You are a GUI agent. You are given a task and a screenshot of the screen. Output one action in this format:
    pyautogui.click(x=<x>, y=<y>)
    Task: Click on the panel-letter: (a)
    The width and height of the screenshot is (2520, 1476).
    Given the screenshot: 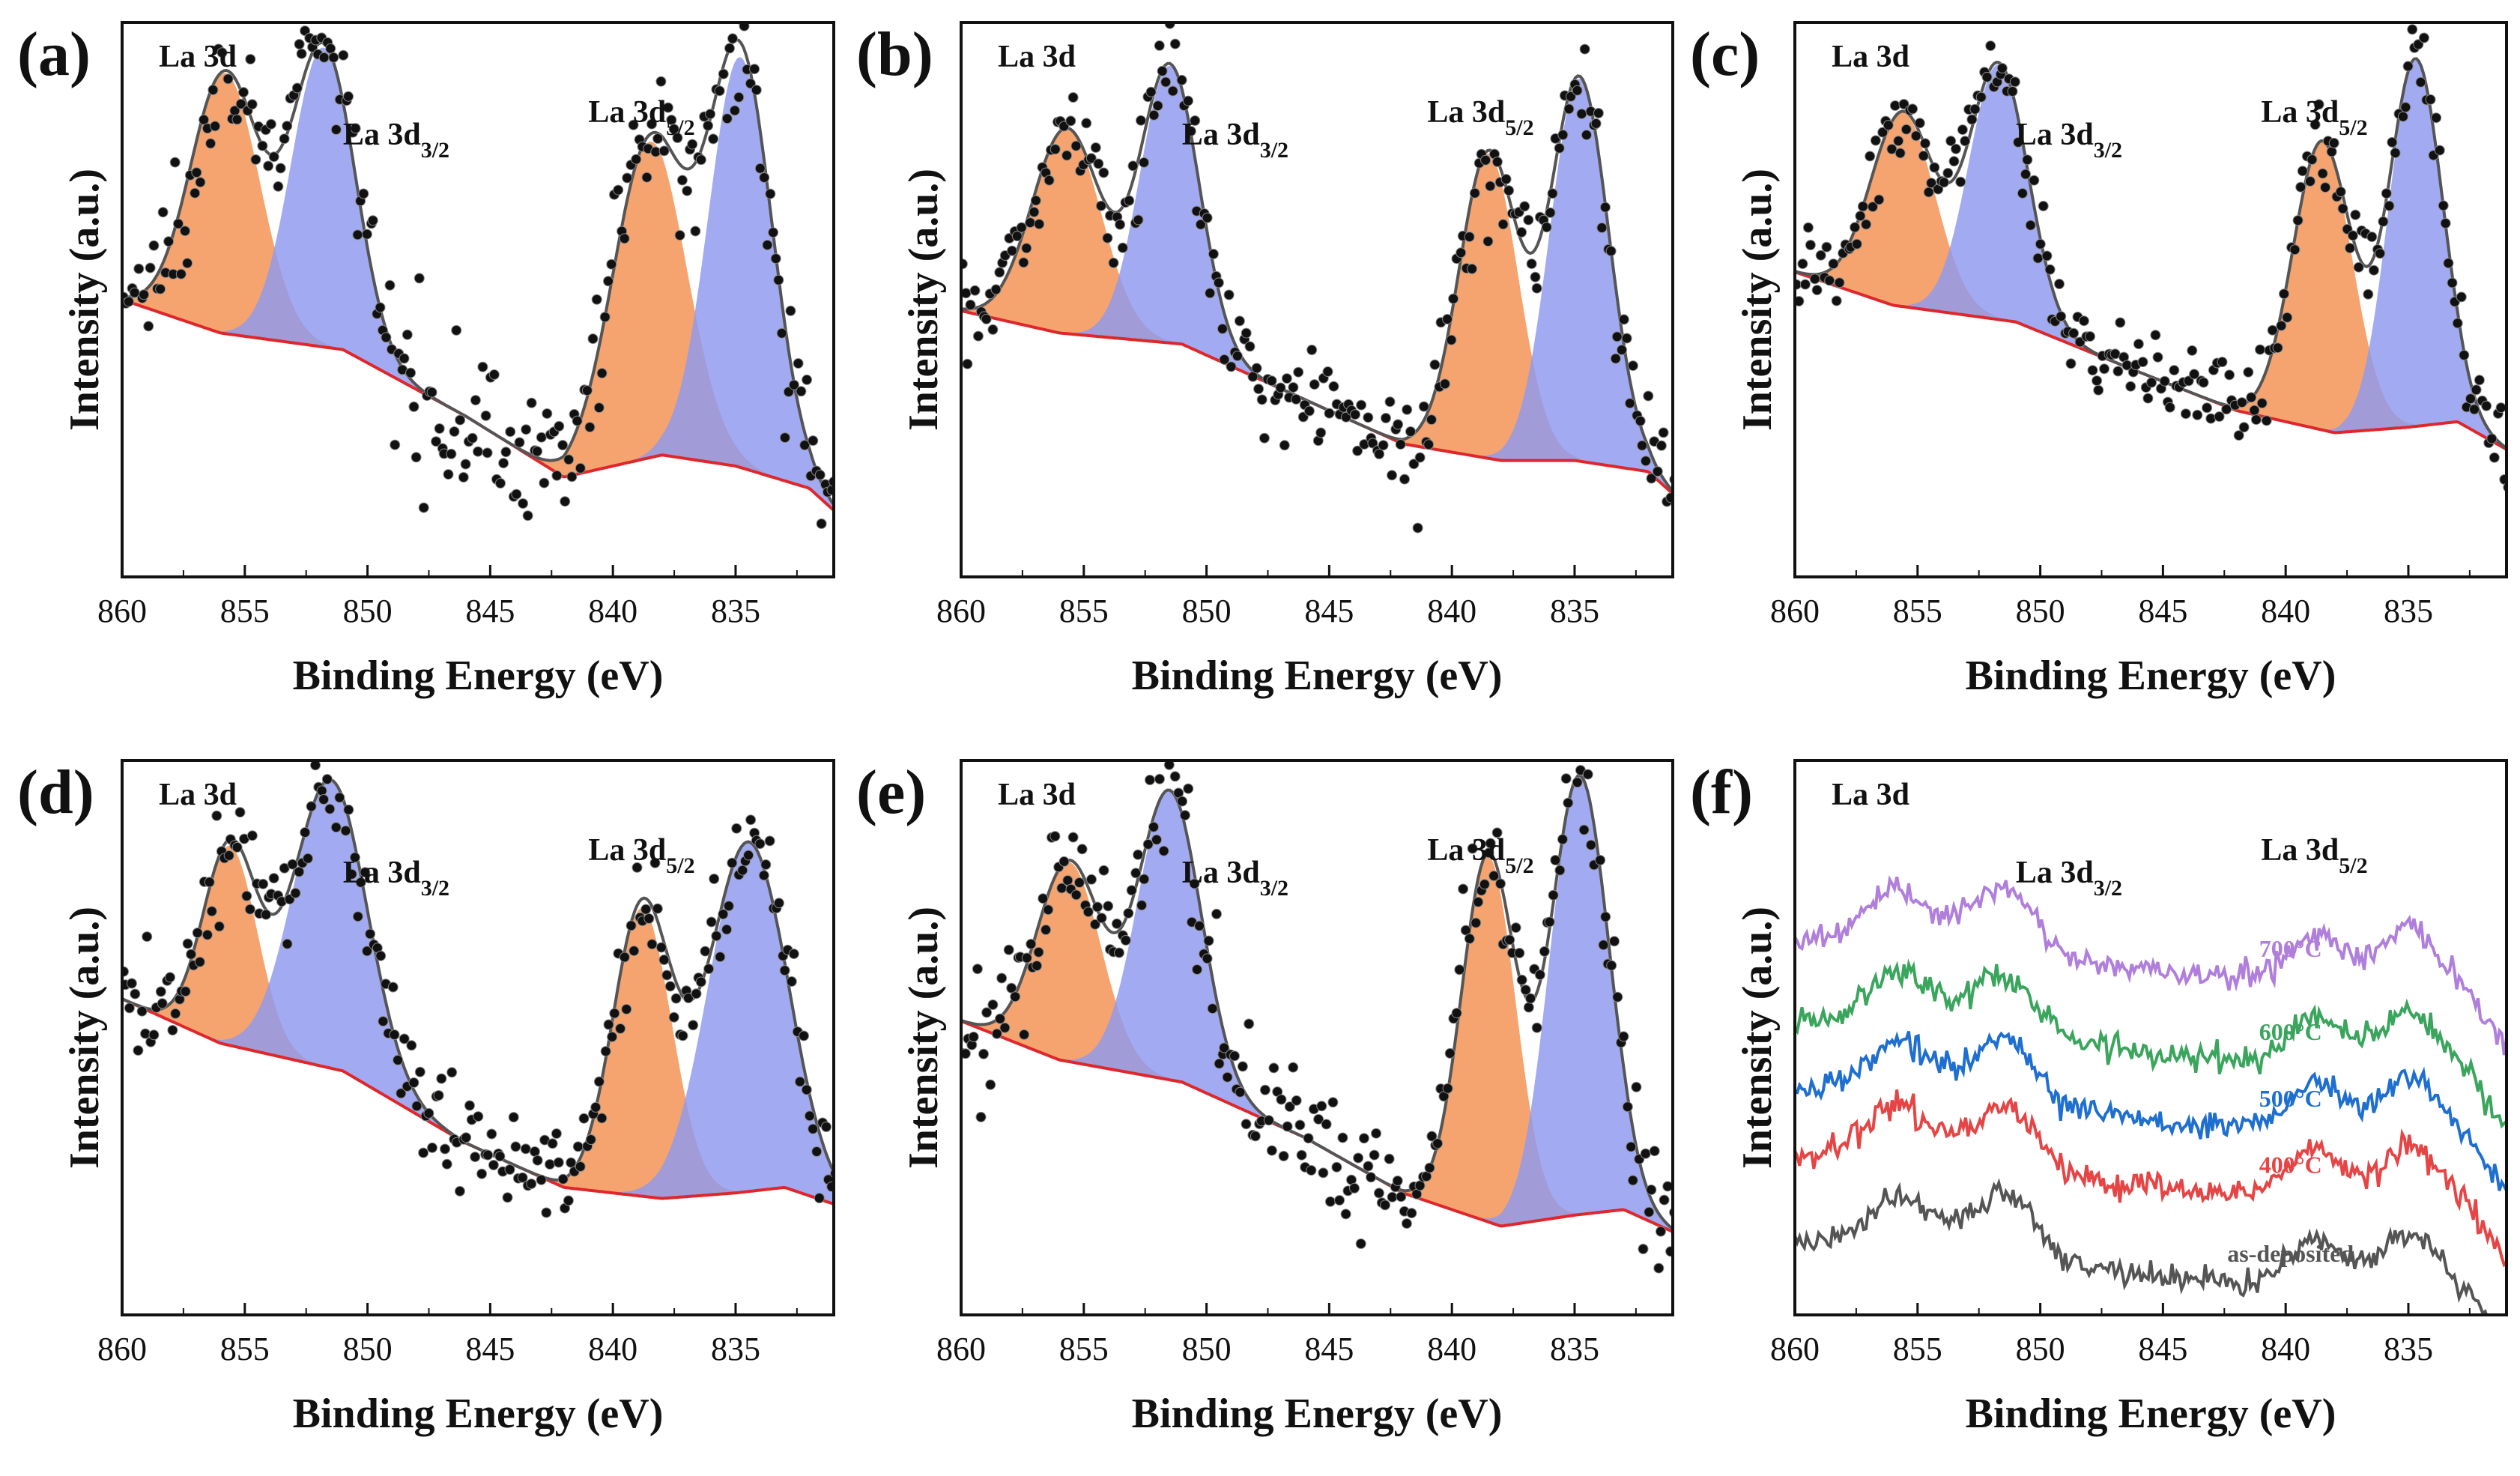 What is the action you would take?
    pyautogui.click(x=54, y=54)
    